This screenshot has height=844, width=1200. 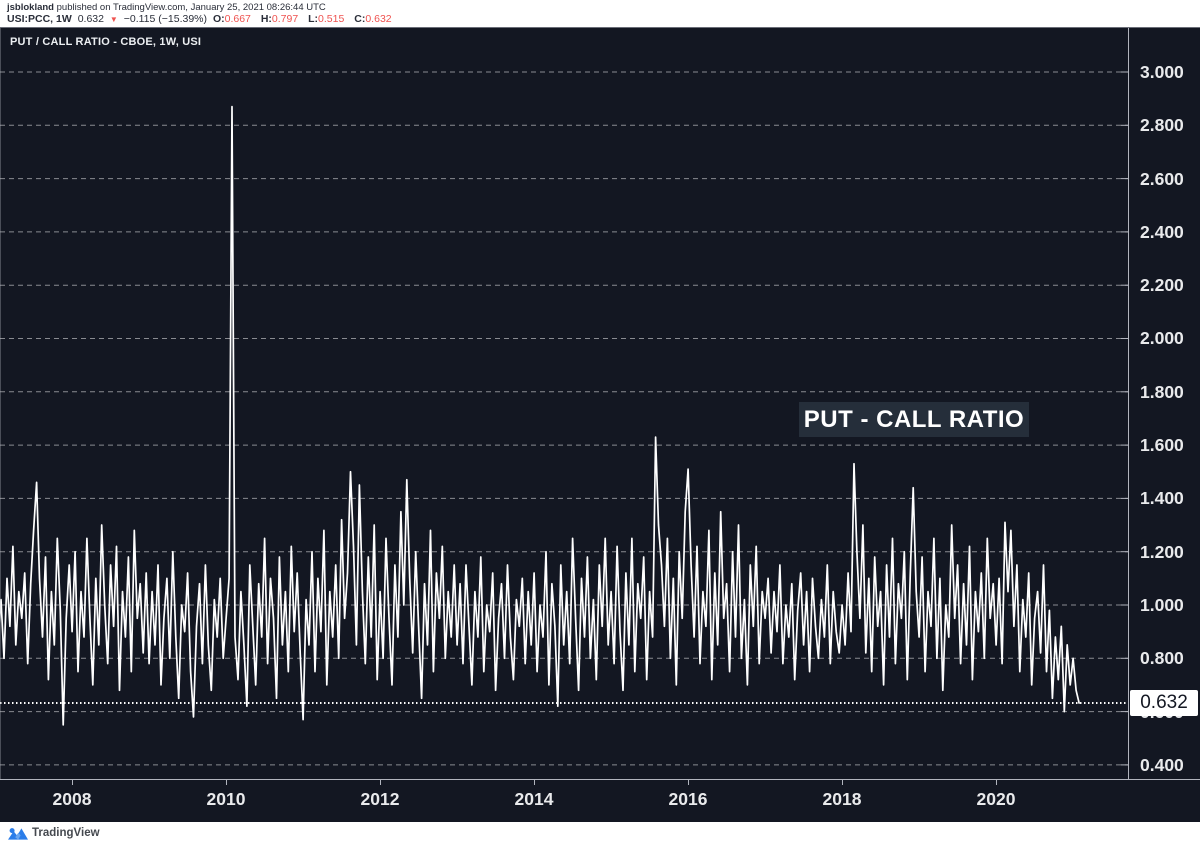 I want to click on y-axis-label-2.800: 2.800, so click(x=1162, y=125).